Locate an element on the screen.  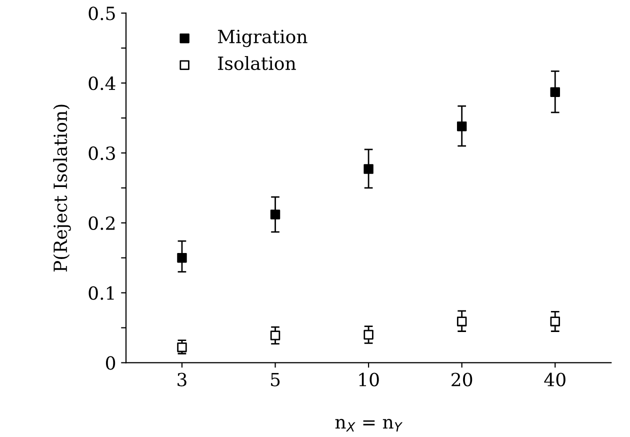
y-axis-title: P(Reject Isolation) is located at coordinates (62, 188).